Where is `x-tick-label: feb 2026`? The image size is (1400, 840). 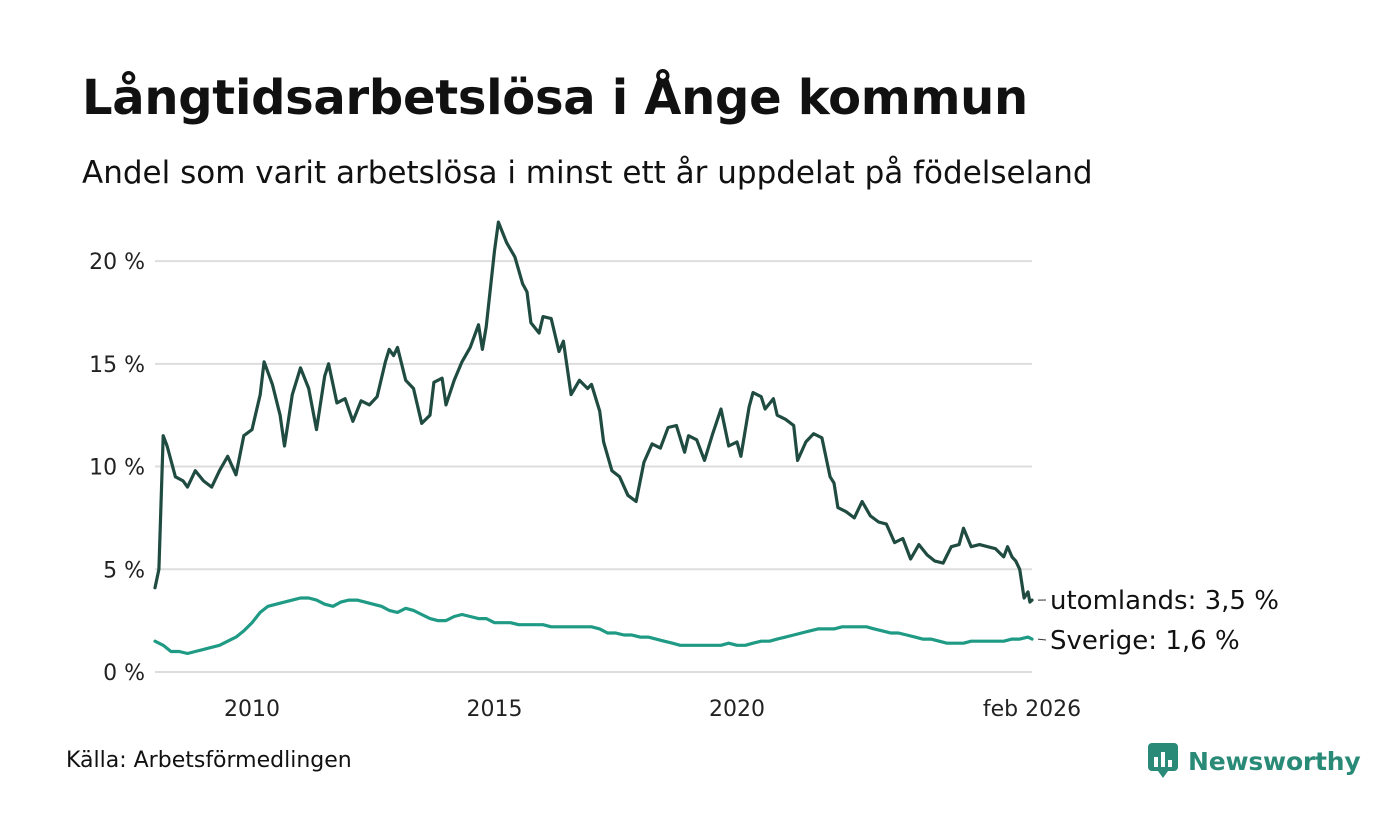 x-tick-label: feb 2026 is located at coordinates (1032, 709).